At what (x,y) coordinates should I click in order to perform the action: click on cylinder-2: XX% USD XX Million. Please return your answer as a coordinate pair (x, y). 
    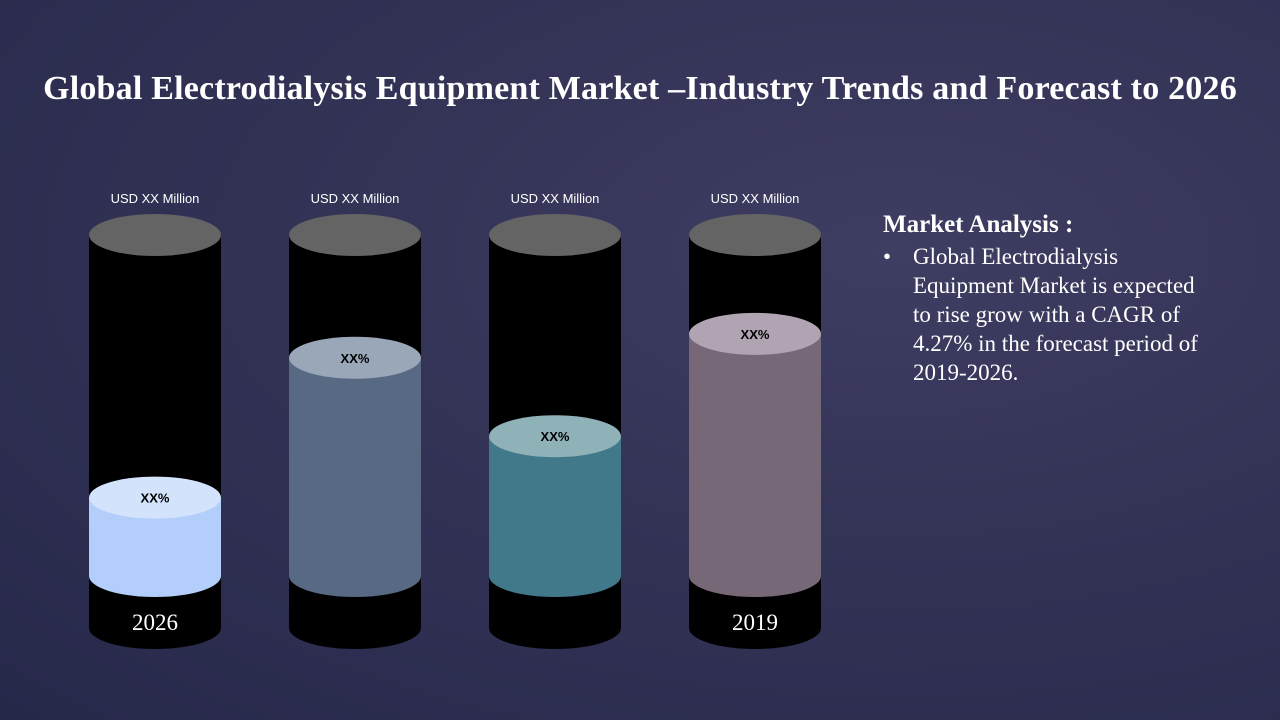
    Looking at the image, I should click on (355, 420).